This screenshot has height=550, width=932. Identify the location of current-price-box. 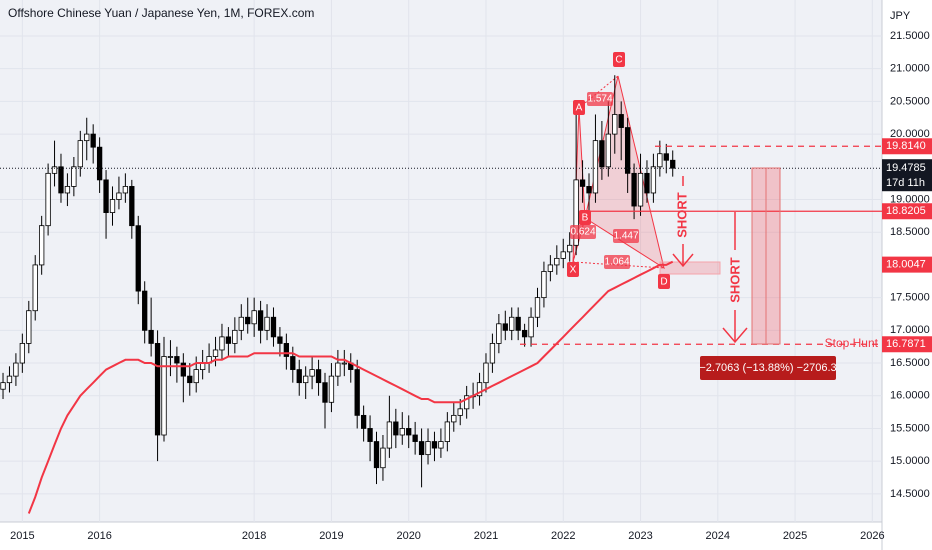
(907, 175).